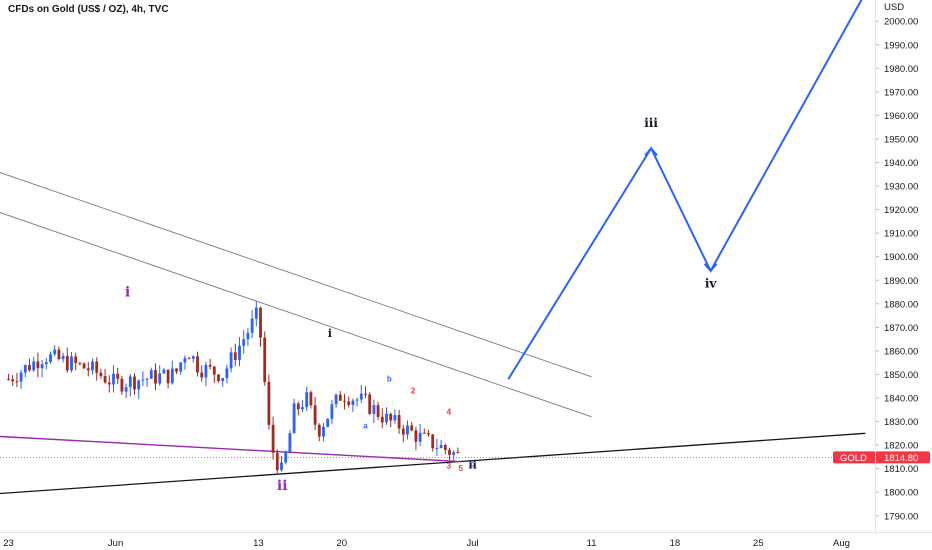 The height and width of the screenshot is (550, 932). Describe the element at coordinates (651, 151) in the screenshot. I see `forecast-arrow-iii` at that location.